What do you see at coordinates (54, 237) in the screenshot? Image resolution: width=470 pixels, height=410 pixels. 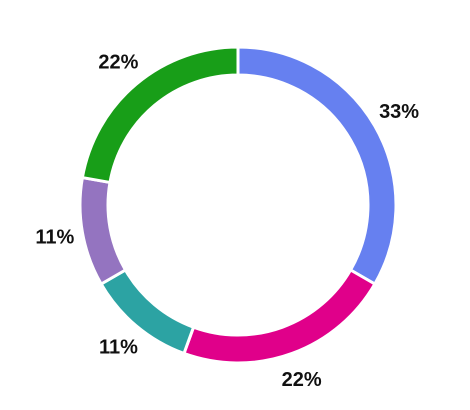 I see `slice-label-4: 11%` at bounding box center [54, 237].